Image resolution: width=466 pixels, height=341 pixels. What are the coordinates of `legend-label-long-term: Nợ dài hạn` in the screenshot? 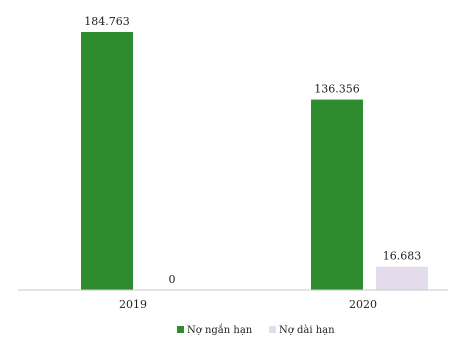 It's located at (307, 330).